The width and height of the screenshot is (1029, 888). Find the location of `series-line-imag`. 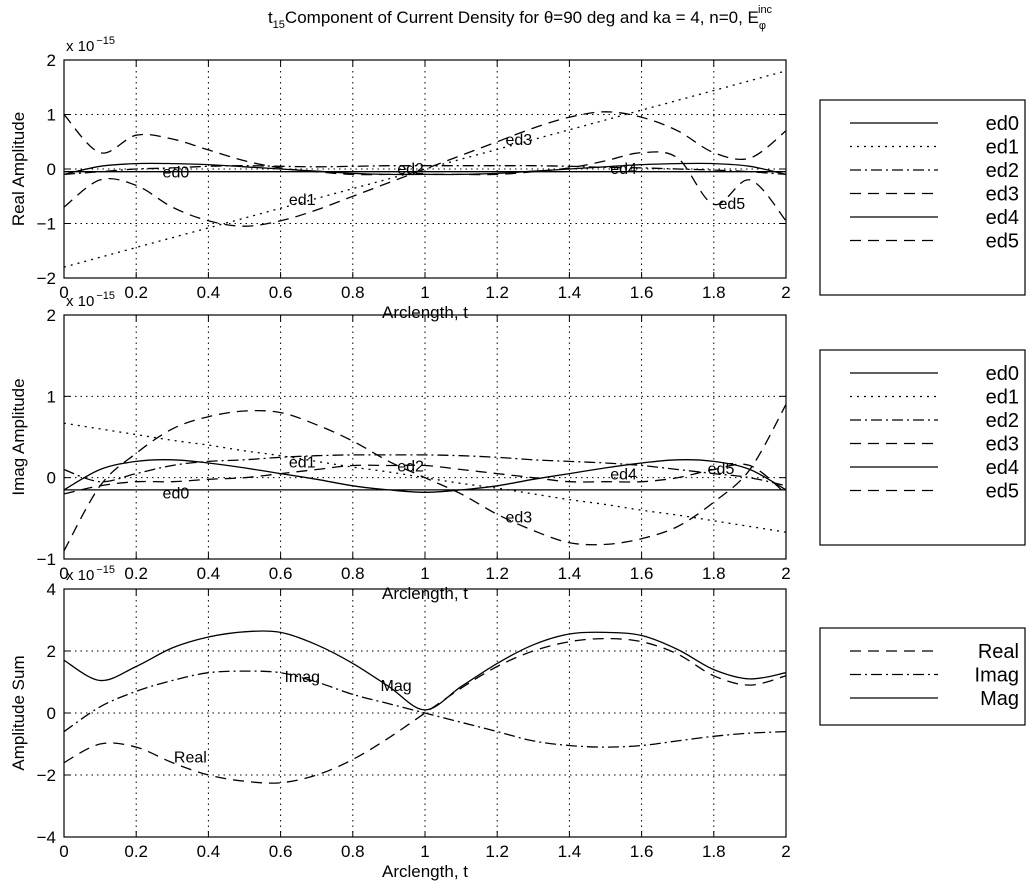

series-line-imag is located at coordinates (425, 709).